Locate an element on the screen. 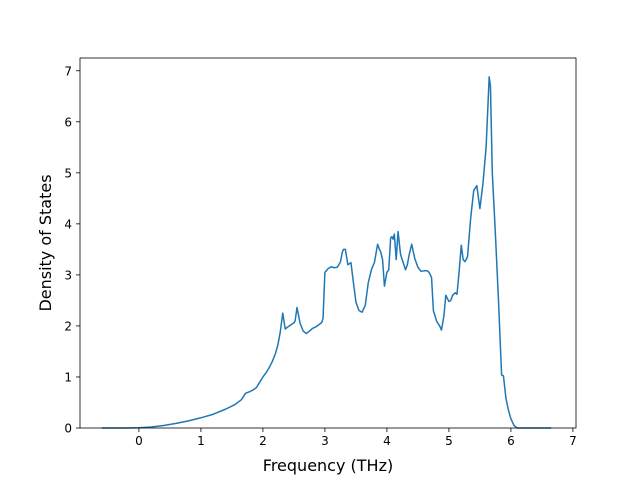 This screenshot has height=480, width=640. y-tick-label: 4 is located at coordinates (68, 224).